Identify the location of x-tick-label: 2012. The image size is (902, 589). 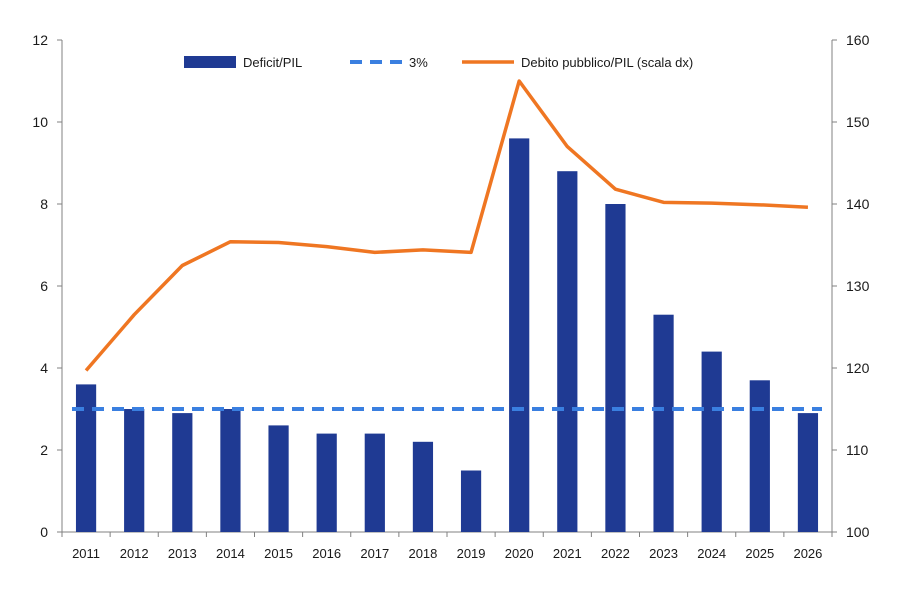
(134, 553).